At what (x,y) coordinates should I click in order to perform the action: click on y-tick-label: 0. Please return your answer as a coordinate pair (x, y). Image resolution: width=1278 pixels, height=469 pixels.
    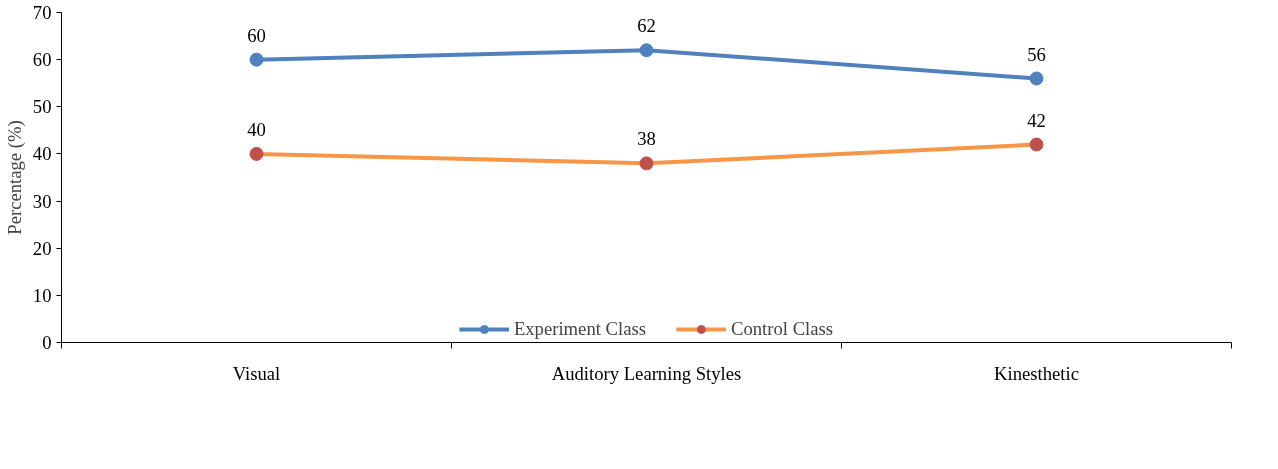
    Looking at the image, I should click on (47, 342).